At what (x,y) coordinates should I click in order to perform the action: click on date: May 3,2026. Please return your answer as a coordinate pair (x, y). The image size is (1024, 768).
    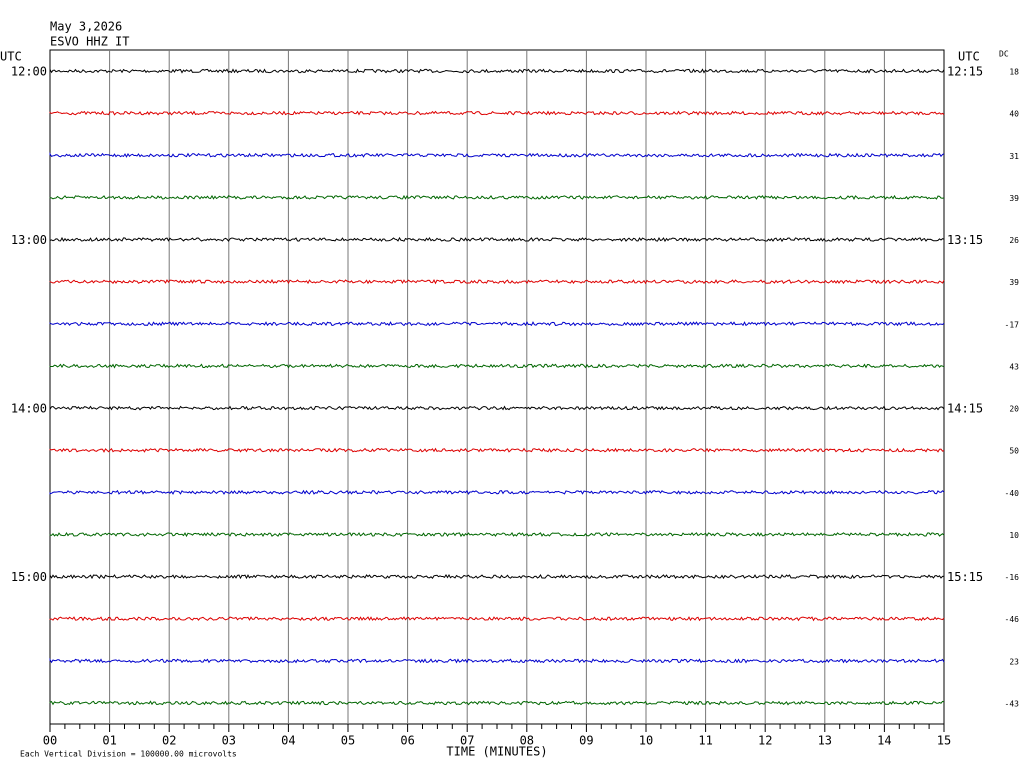
    Looking at the image, I should click on (86, 27).